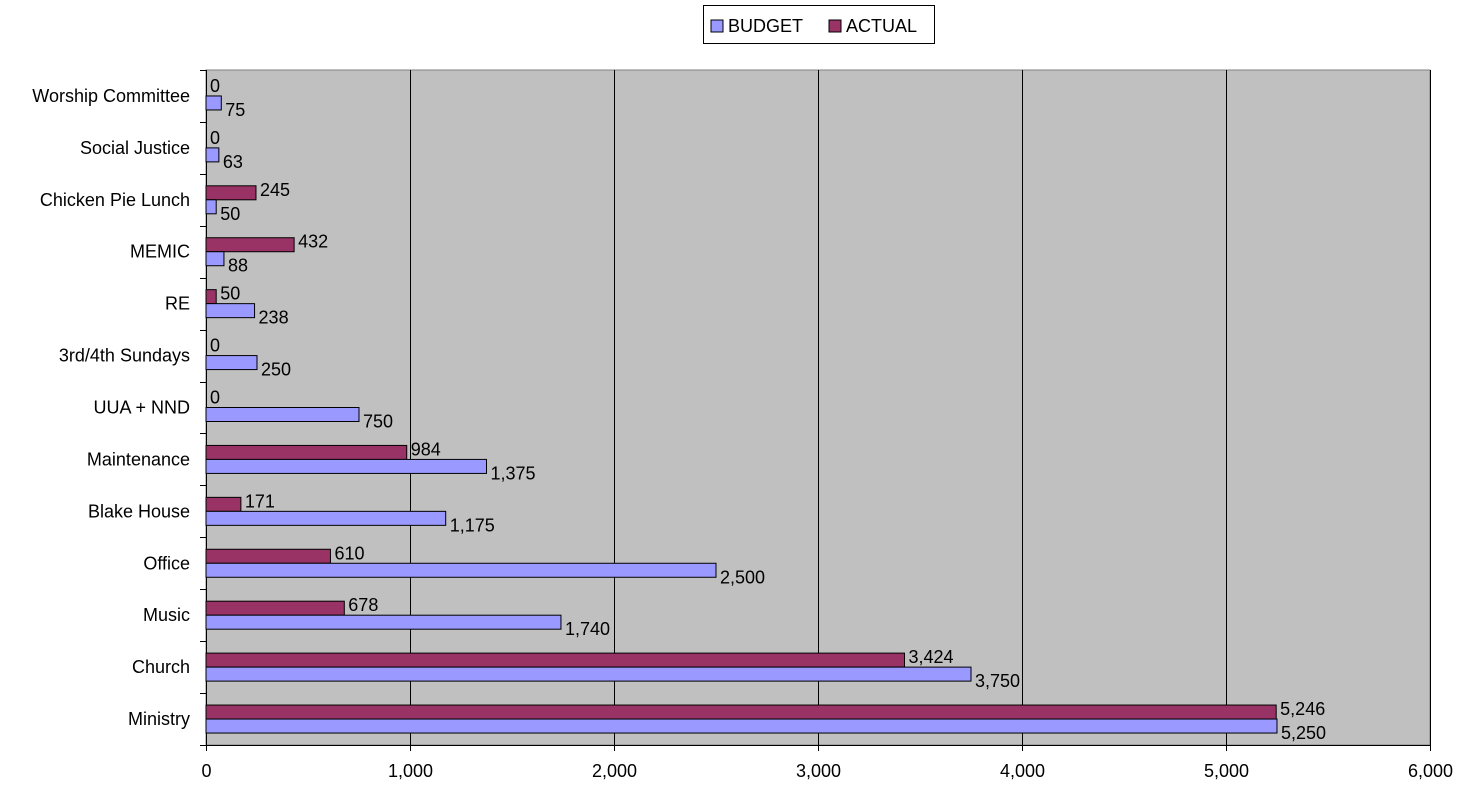  I want to click on data-label-budget: 1,740, so click(587, 629).